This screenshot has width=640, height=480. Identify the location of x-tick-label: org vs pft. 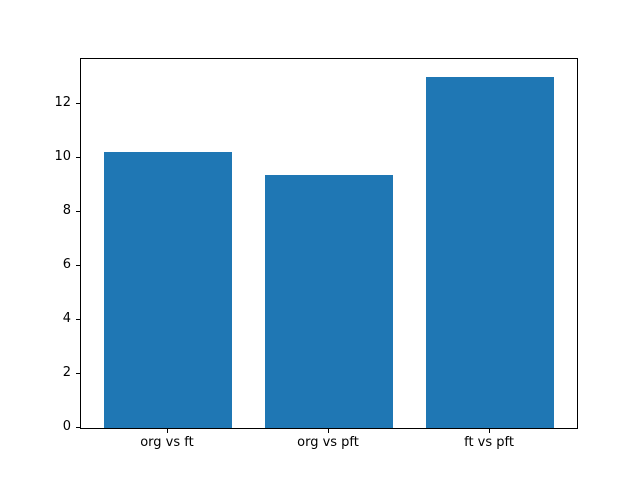
(328, 442).